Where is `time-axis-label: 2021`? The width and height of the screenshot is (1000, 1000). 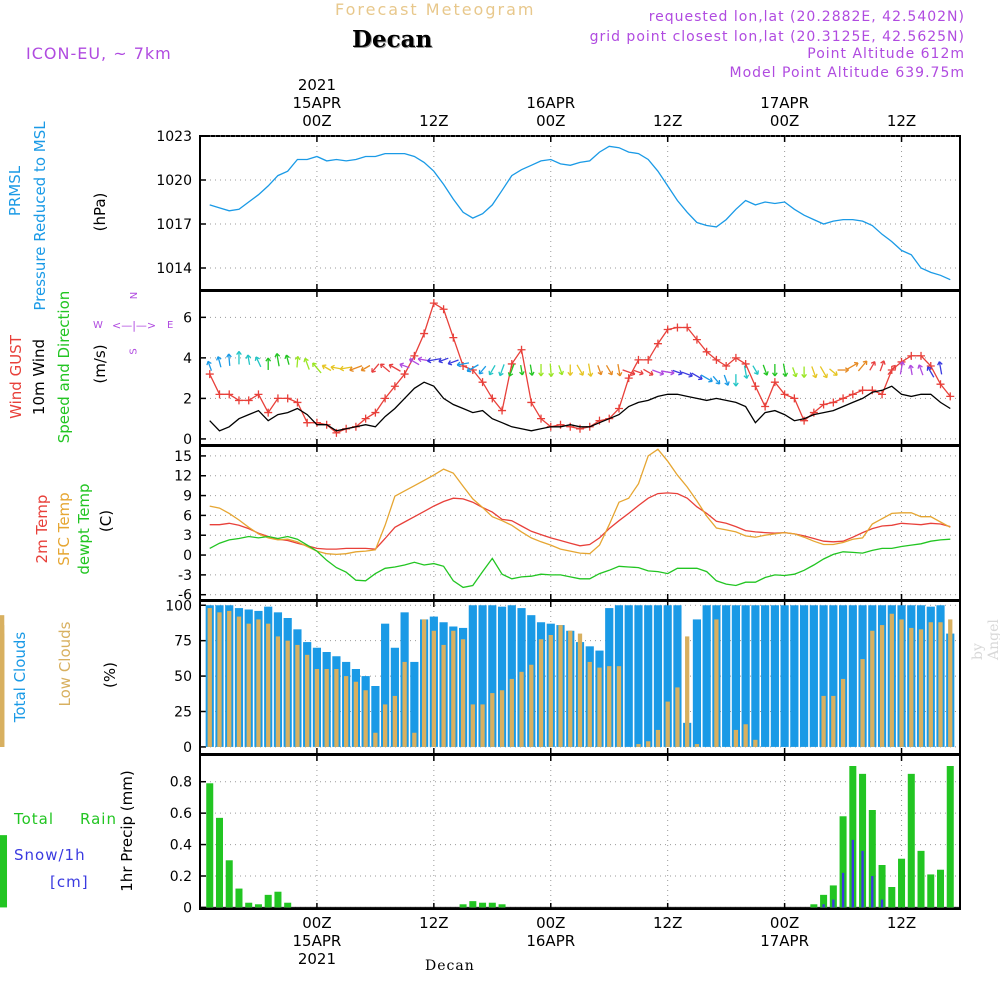 time-axis-label: 2021 is located at coordinates (317, 85).